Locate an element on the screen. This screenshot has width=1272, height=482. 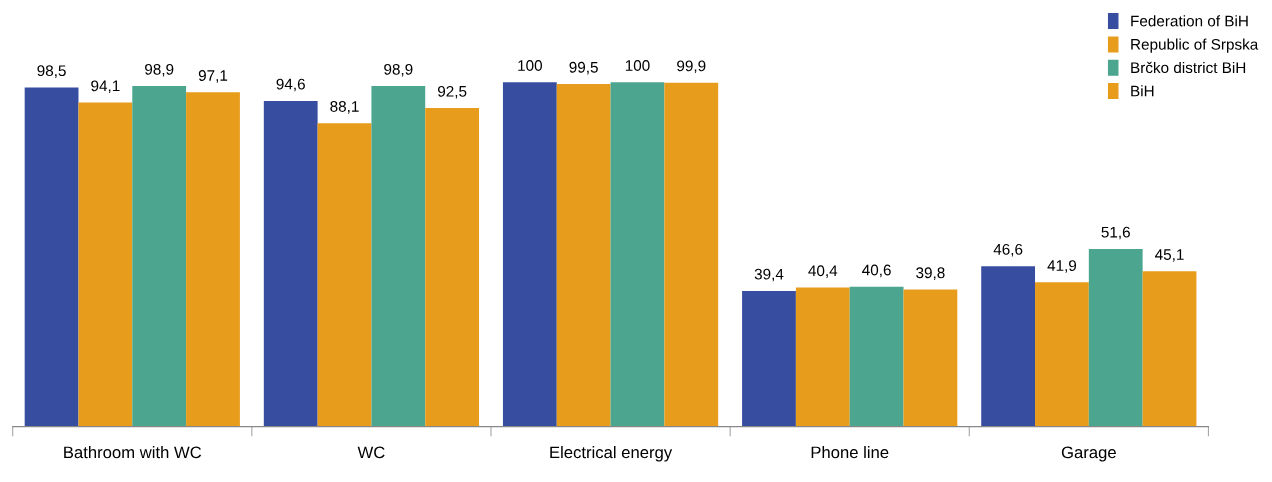
data-label: 40,4 is located at coordinates (823, 271).